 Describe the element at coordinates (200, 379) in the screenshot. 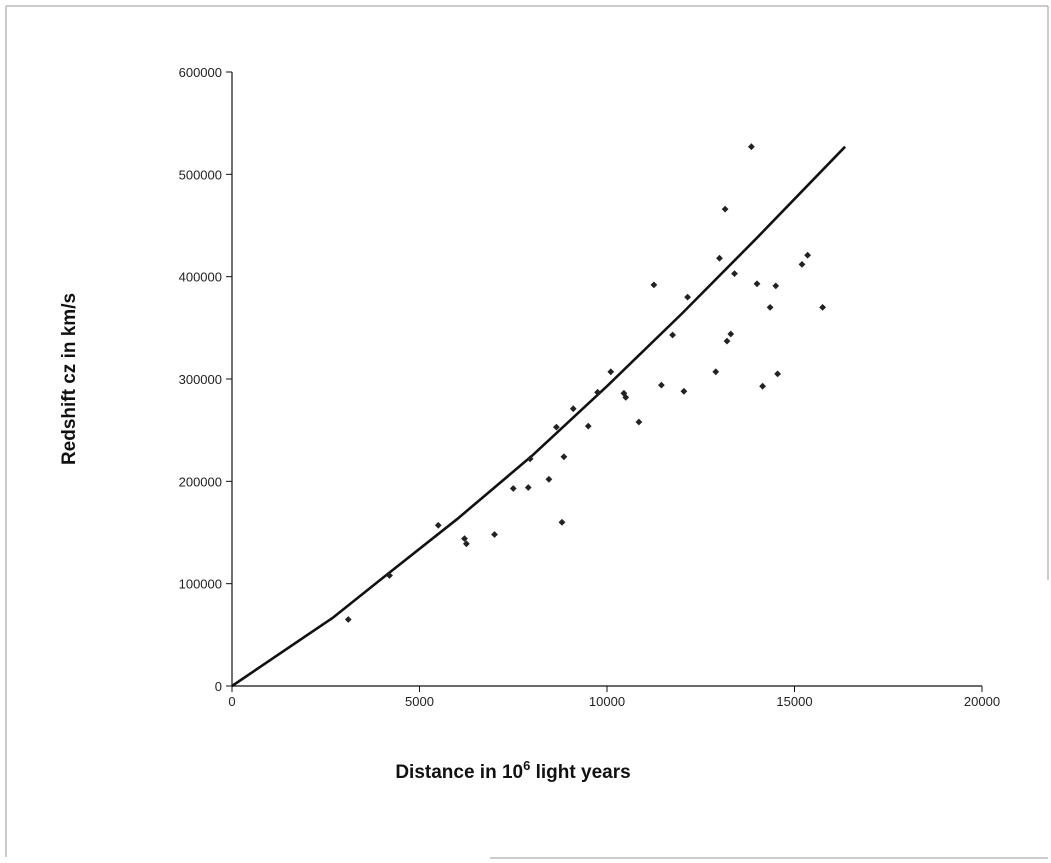

I see `y-tick-label: 300000` at that location.